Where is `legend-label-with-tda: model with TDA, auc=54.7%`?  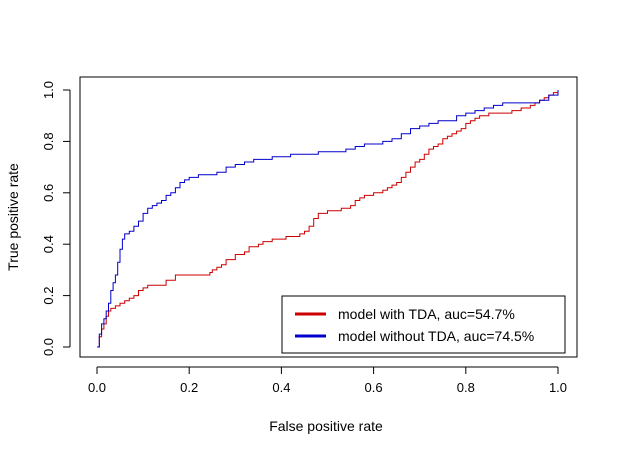 legend-label-with-tda: model with TDA, auc=54.7% is located at coordinates (426, 314).